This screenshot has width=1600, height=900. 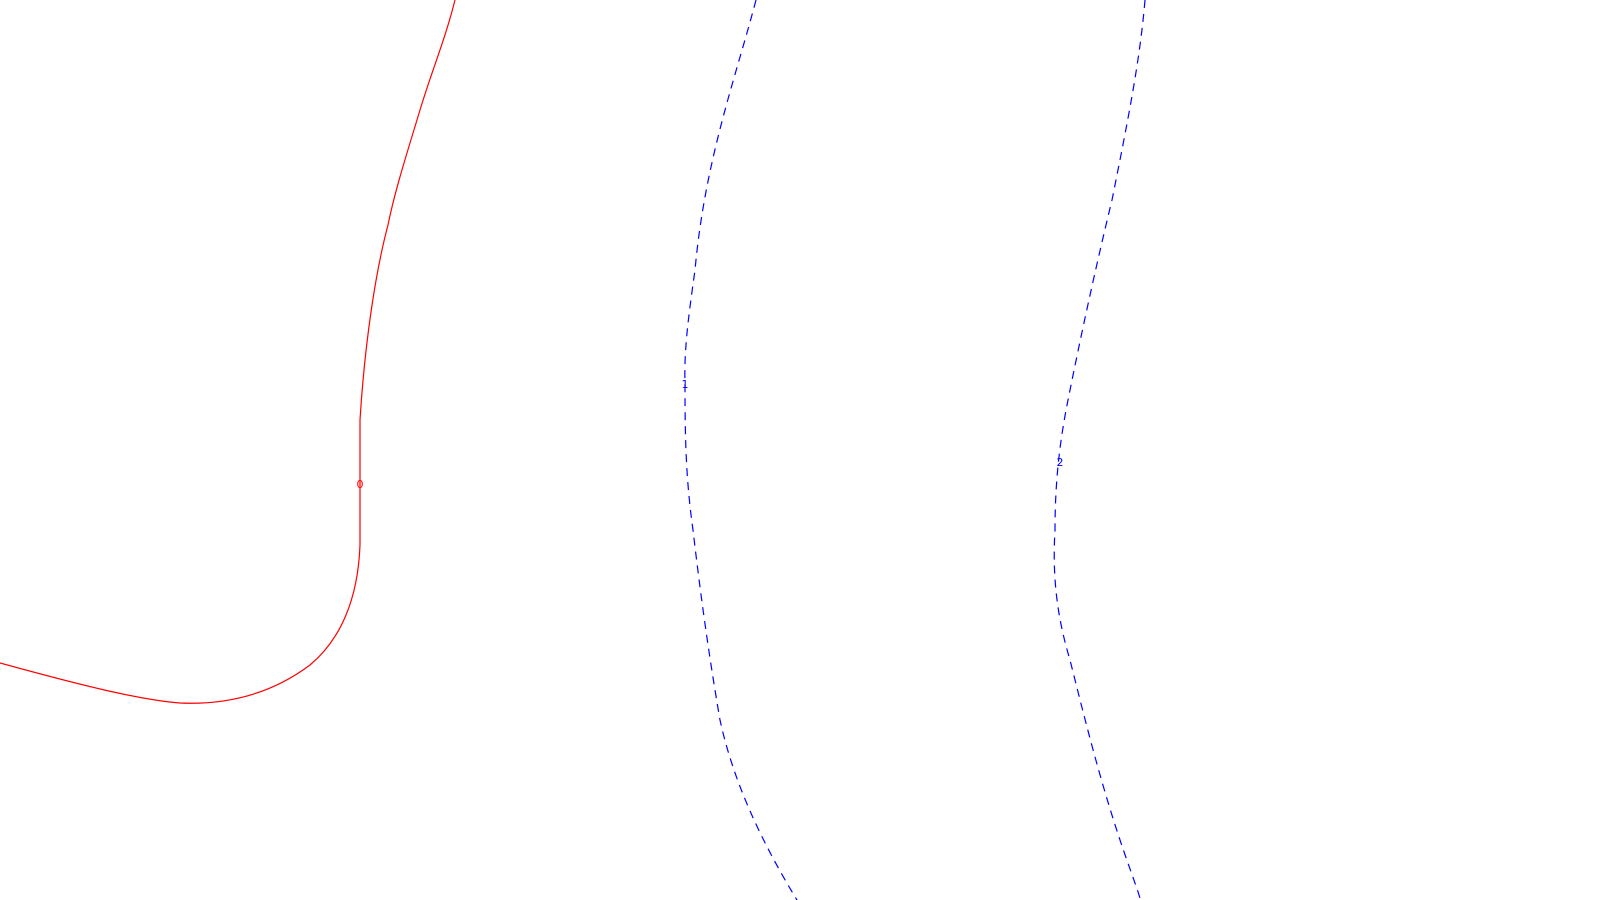 I want to click on contour-label-2: 2, so click(x=1060, y=462).